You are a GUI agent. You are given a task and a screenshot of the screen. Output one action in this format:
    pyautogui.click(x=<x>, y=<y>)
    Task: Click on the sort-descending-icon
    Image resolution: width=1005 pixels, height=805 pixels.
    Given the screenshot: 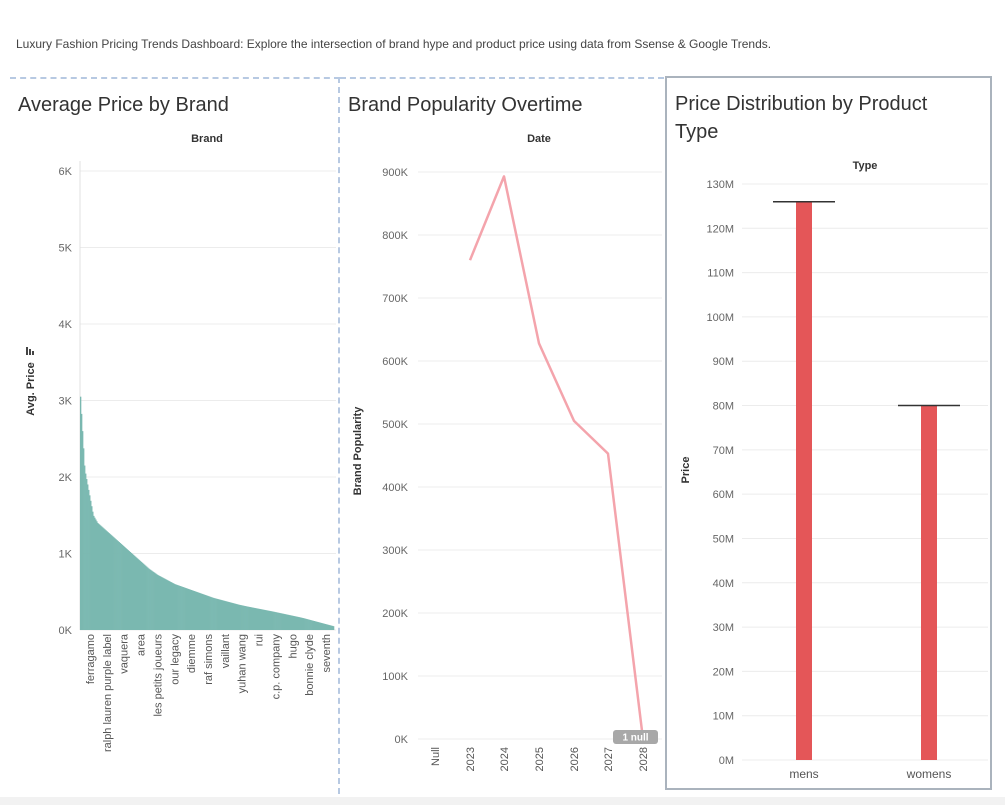 What is the action you would take?
    pyautogui.click(x=30, y=351)
    